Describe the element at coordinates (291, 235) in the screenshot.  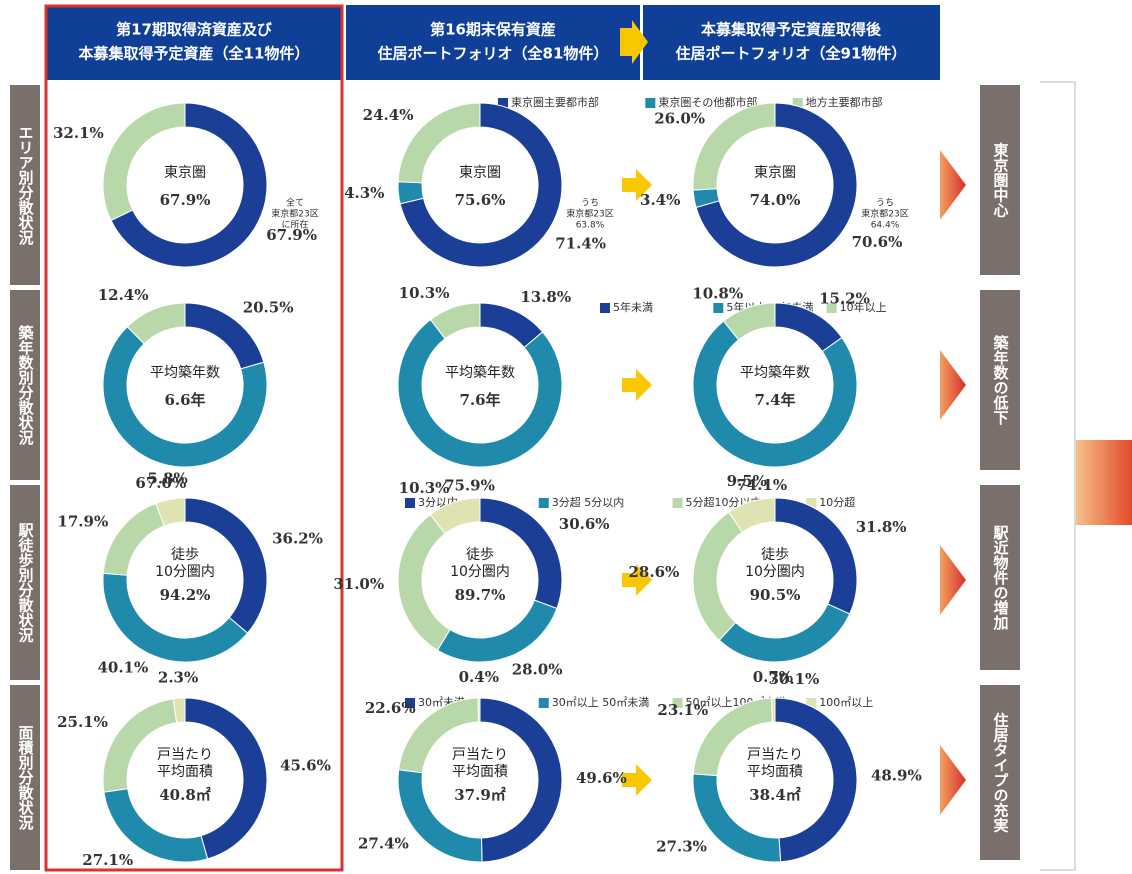
I see `value-label: 67.9%` at that location.